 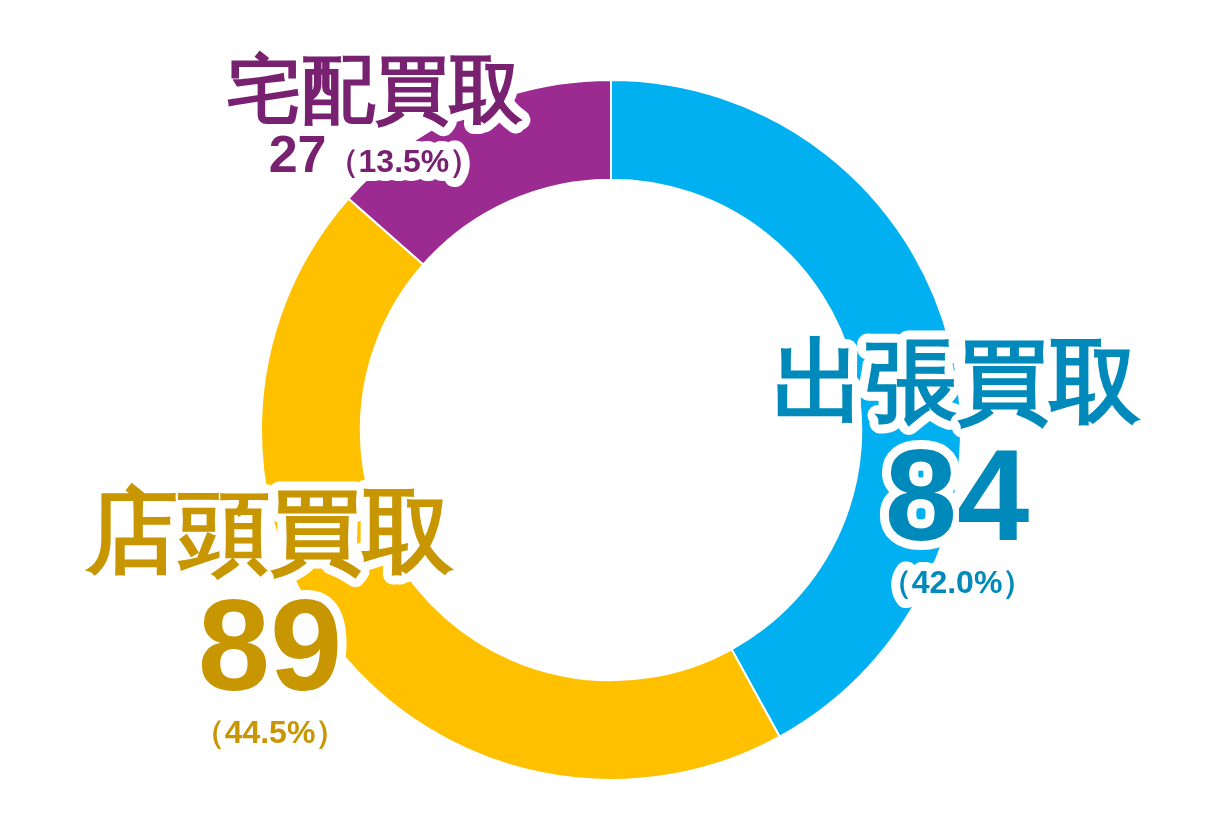 I want to click on data-label: （44.5%）, so click(x=270, y=732).